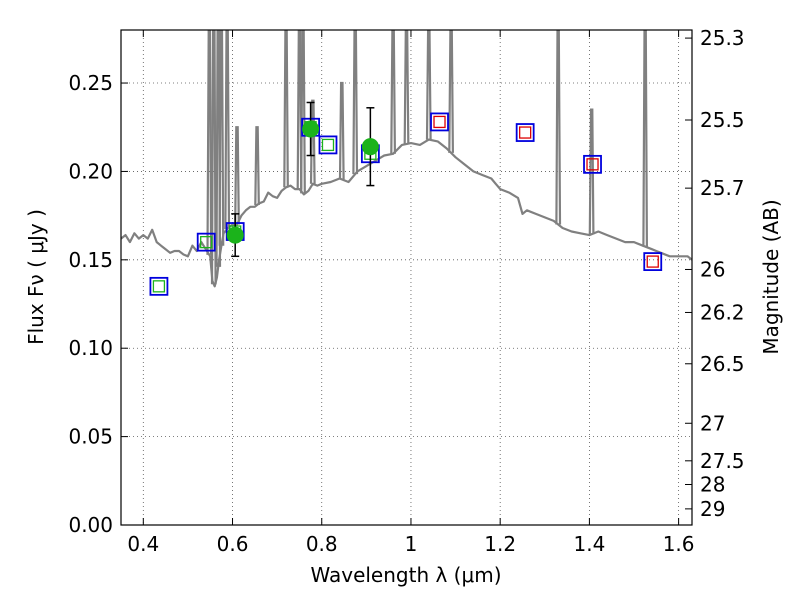  What do you see at coordinates (90, 348) in the screenshot?
I see `y-tick-label: 0.10` at bounding box center [90, 348].